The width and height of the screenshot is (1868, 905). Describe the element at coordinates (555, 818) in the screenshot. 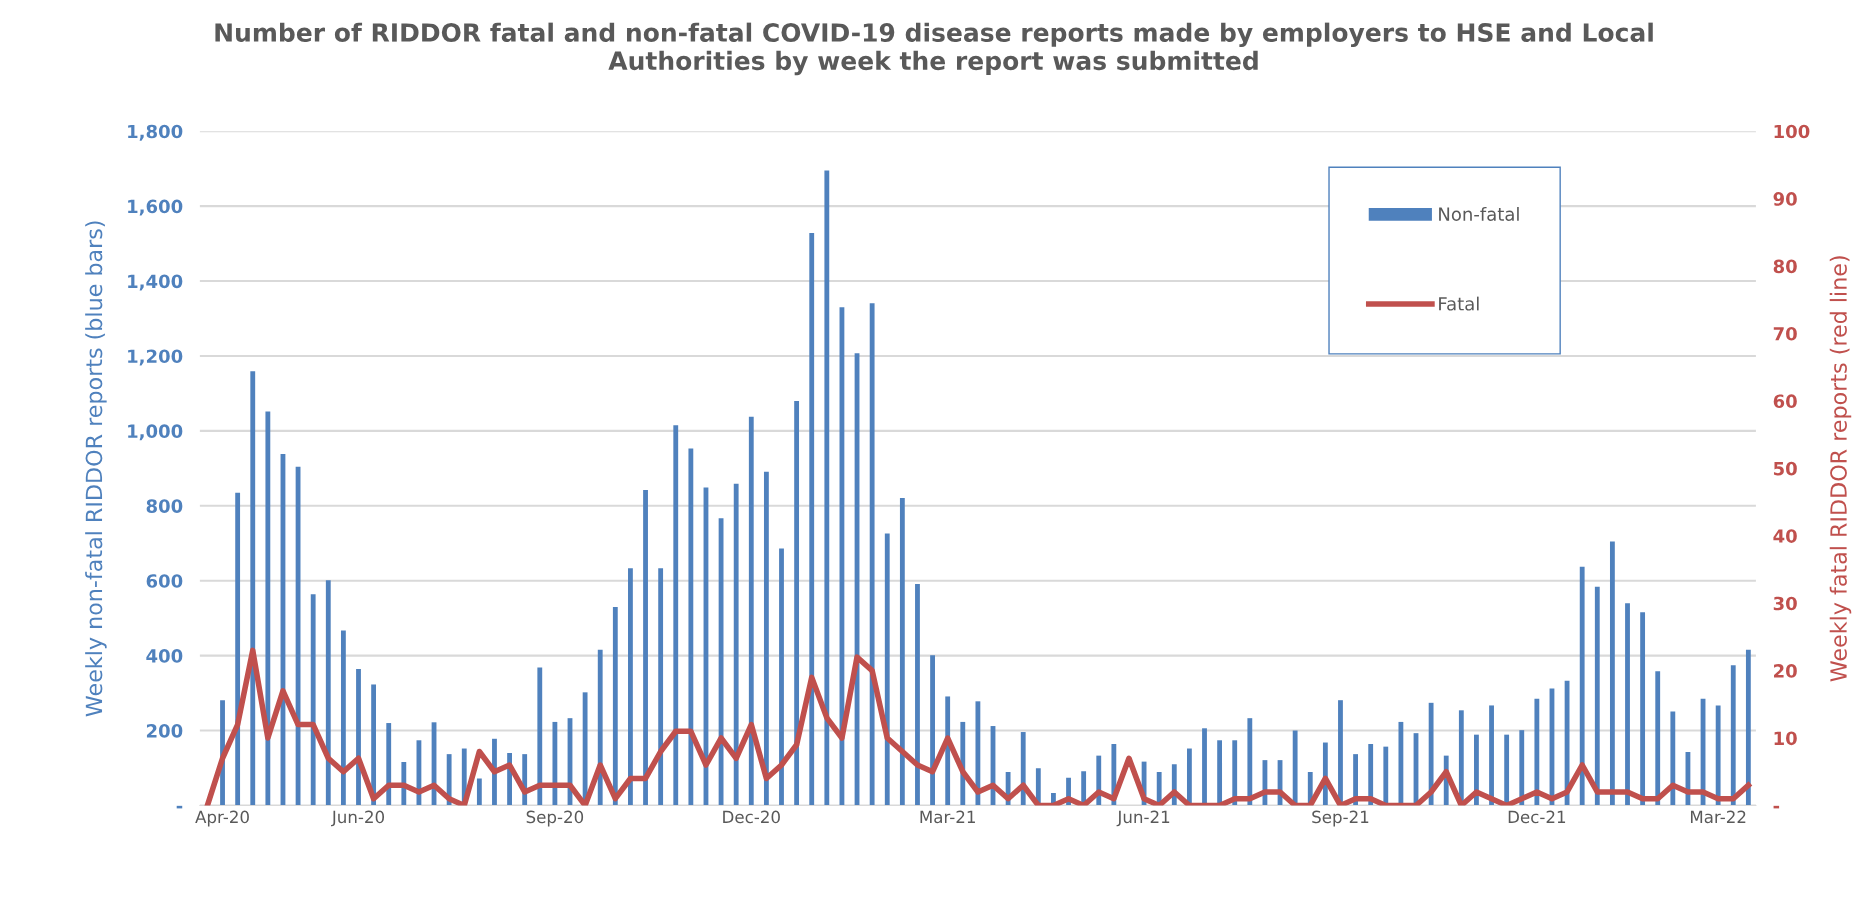

I see `x-tick-label: Sep-20` at that location.